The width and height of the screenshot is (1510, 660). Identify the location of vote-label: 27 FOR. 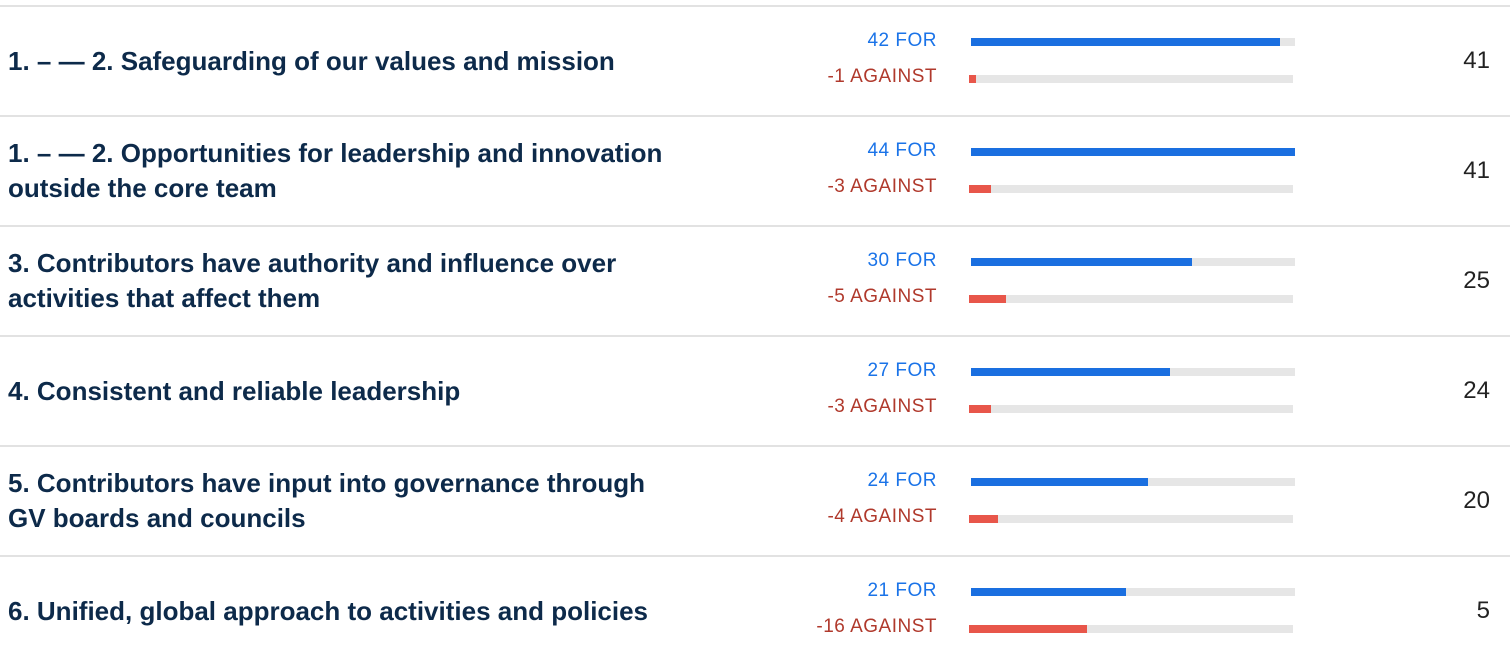
(902, 370).